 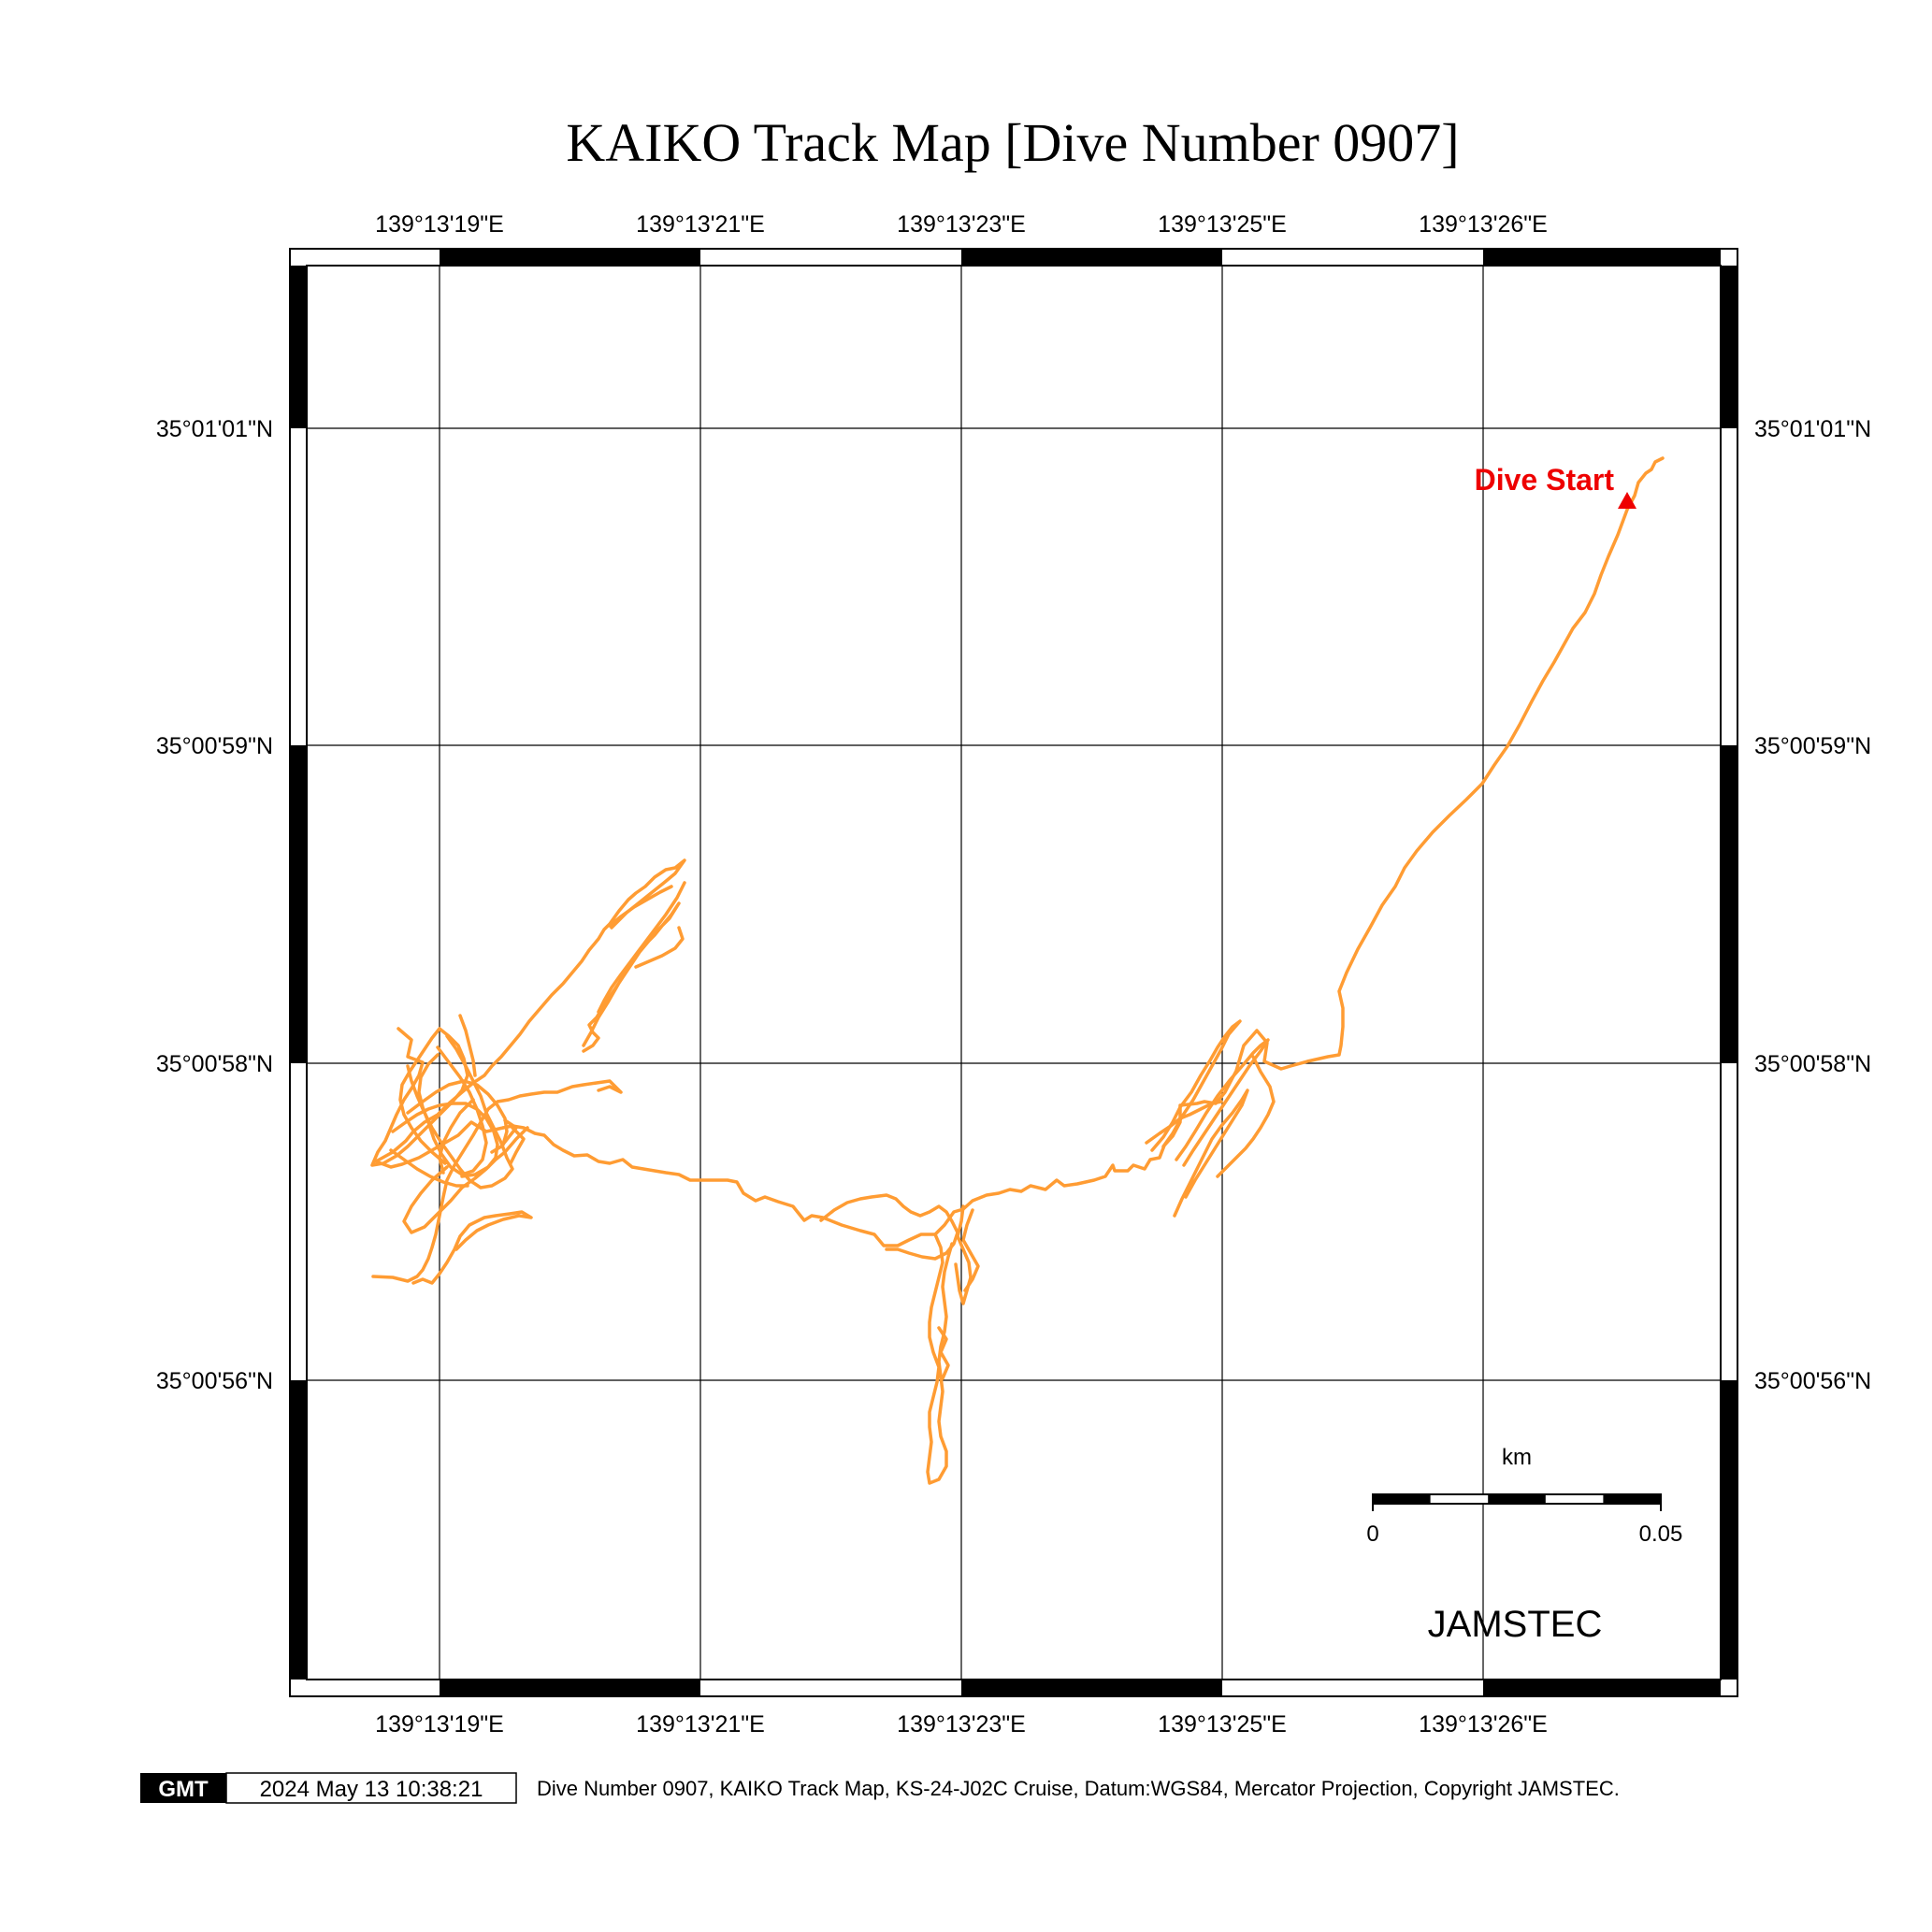 I want to click on dive-start-marker: Dive Start, so click(x=1555, y=486).